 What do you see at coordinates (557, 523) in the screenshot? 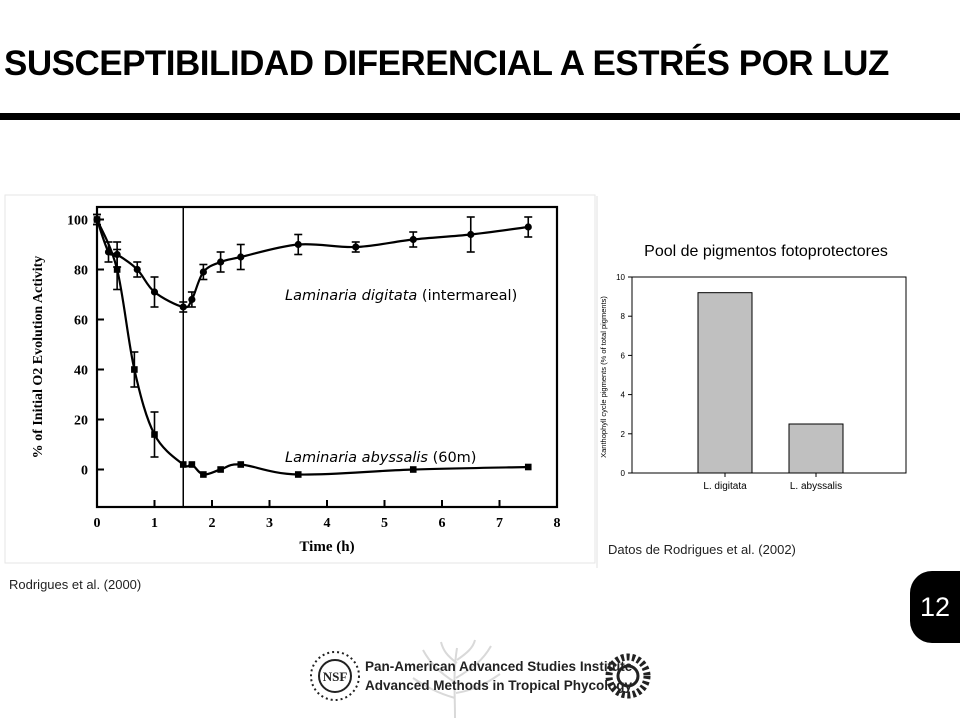
I see `x-tick-label: 8` at bounding box center [557, 523].